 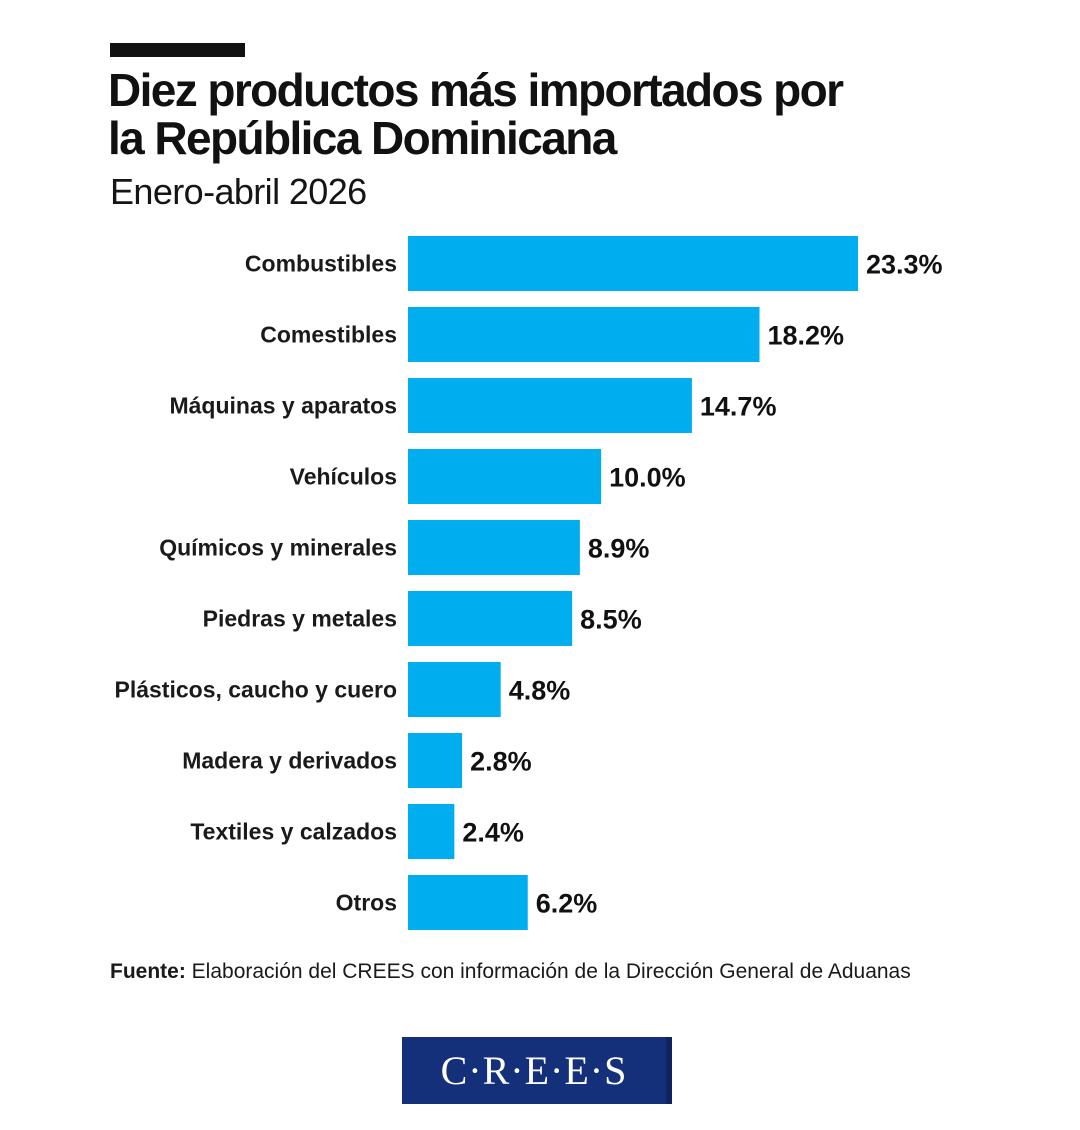 I want to click on value-label: 14.7%, so click(x=738, y=407).